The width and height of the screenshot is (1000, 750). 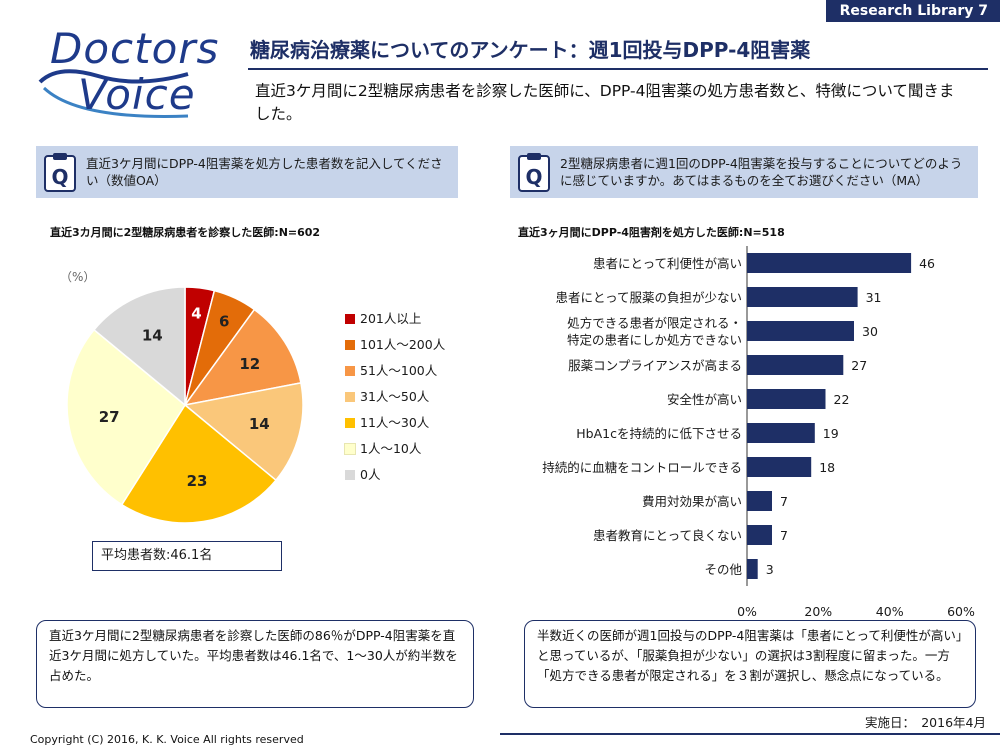 What do you see at coordinates (659, 433) in the screenshot?
I see `bar-category-label: HbA1cを持続的に低下させる` at bounding box center [659, 433].